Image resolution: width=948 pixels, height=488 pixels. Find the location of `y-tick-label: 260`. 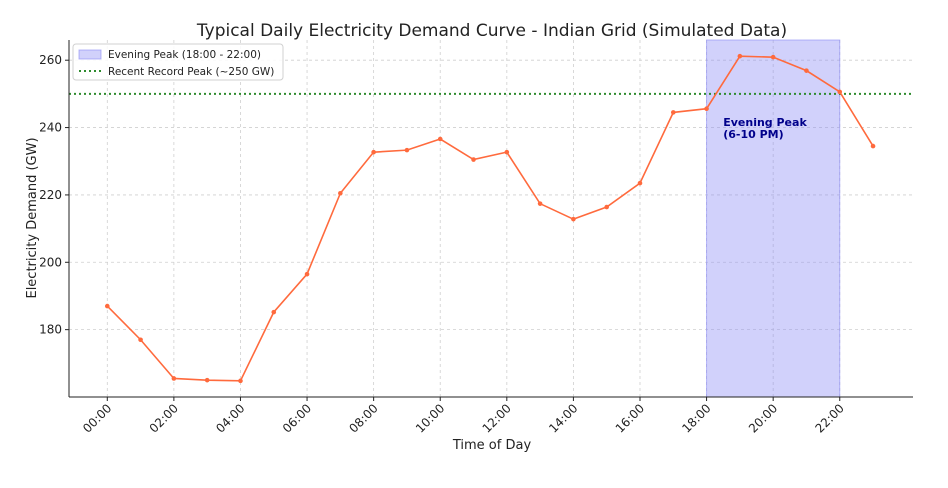

y-tick-label: 260 is located at coordinates (50, 60).